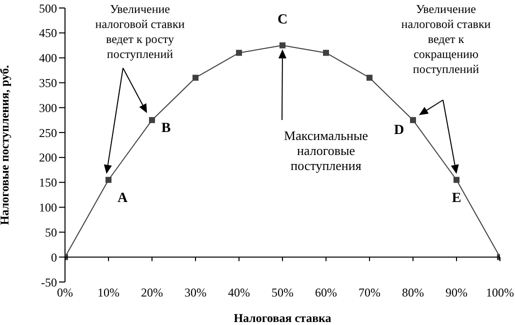 The width and height of the screenshot is (515, 325). What do you see at coordinates (49, 282) in the screenshot?
I see `y-tick-label: -50` at bounding box center [49, 282].